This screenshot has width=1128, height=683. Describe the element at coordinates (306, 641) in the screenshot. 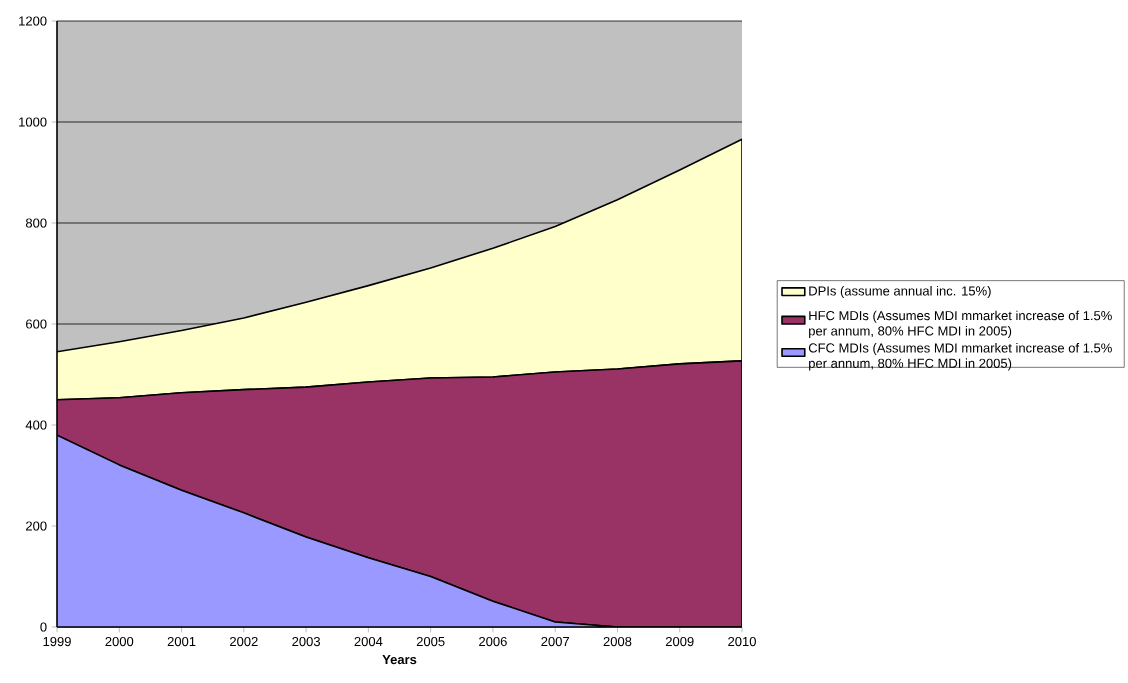

I see `x-tick-label: 2003` at that location.